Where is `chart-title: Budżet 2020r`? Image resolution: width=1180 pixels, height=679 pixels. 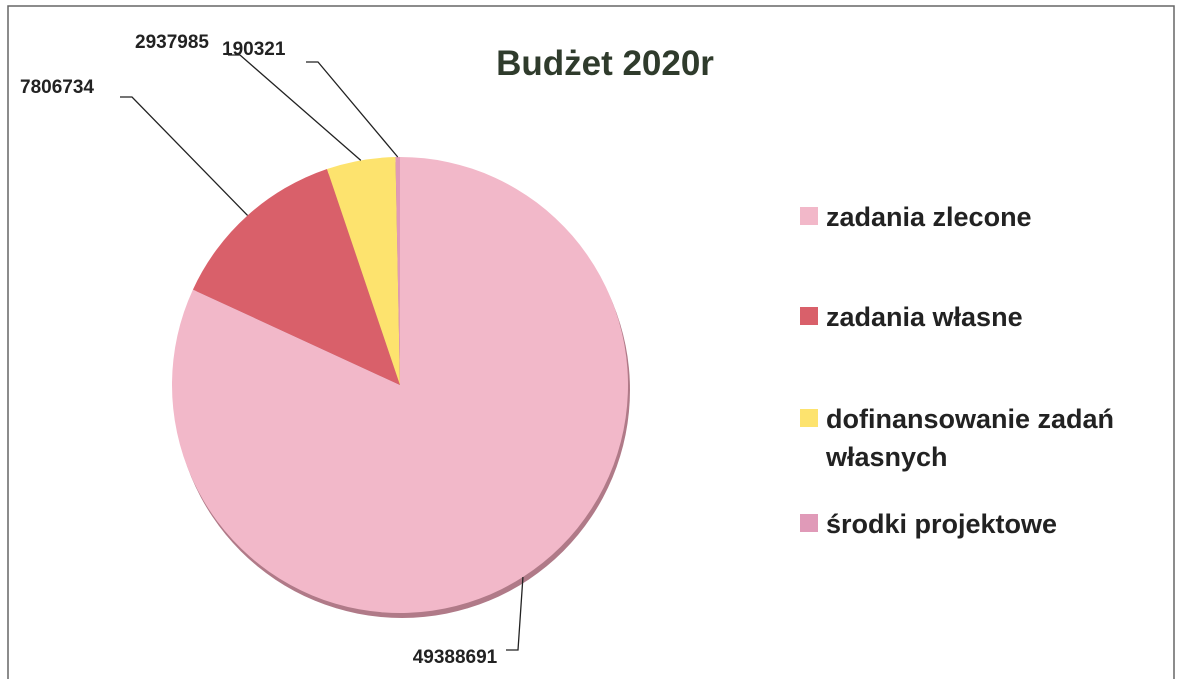
chart-title: Budżet 2020r is located at coordinates (605, 63).